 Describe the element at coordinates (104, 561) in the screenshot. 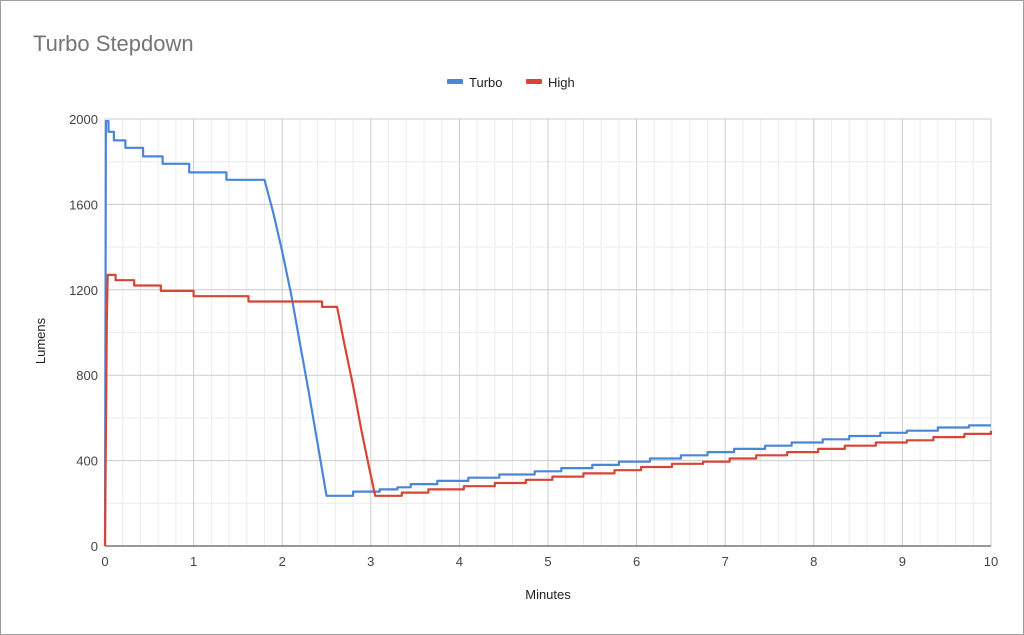

I see `x-tick-label: 0` at that location.